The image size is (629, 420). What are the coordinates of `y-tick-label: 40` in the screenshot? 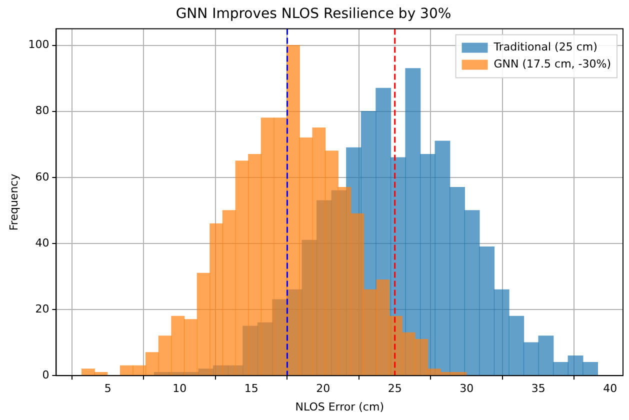 It's located at (42, 243).